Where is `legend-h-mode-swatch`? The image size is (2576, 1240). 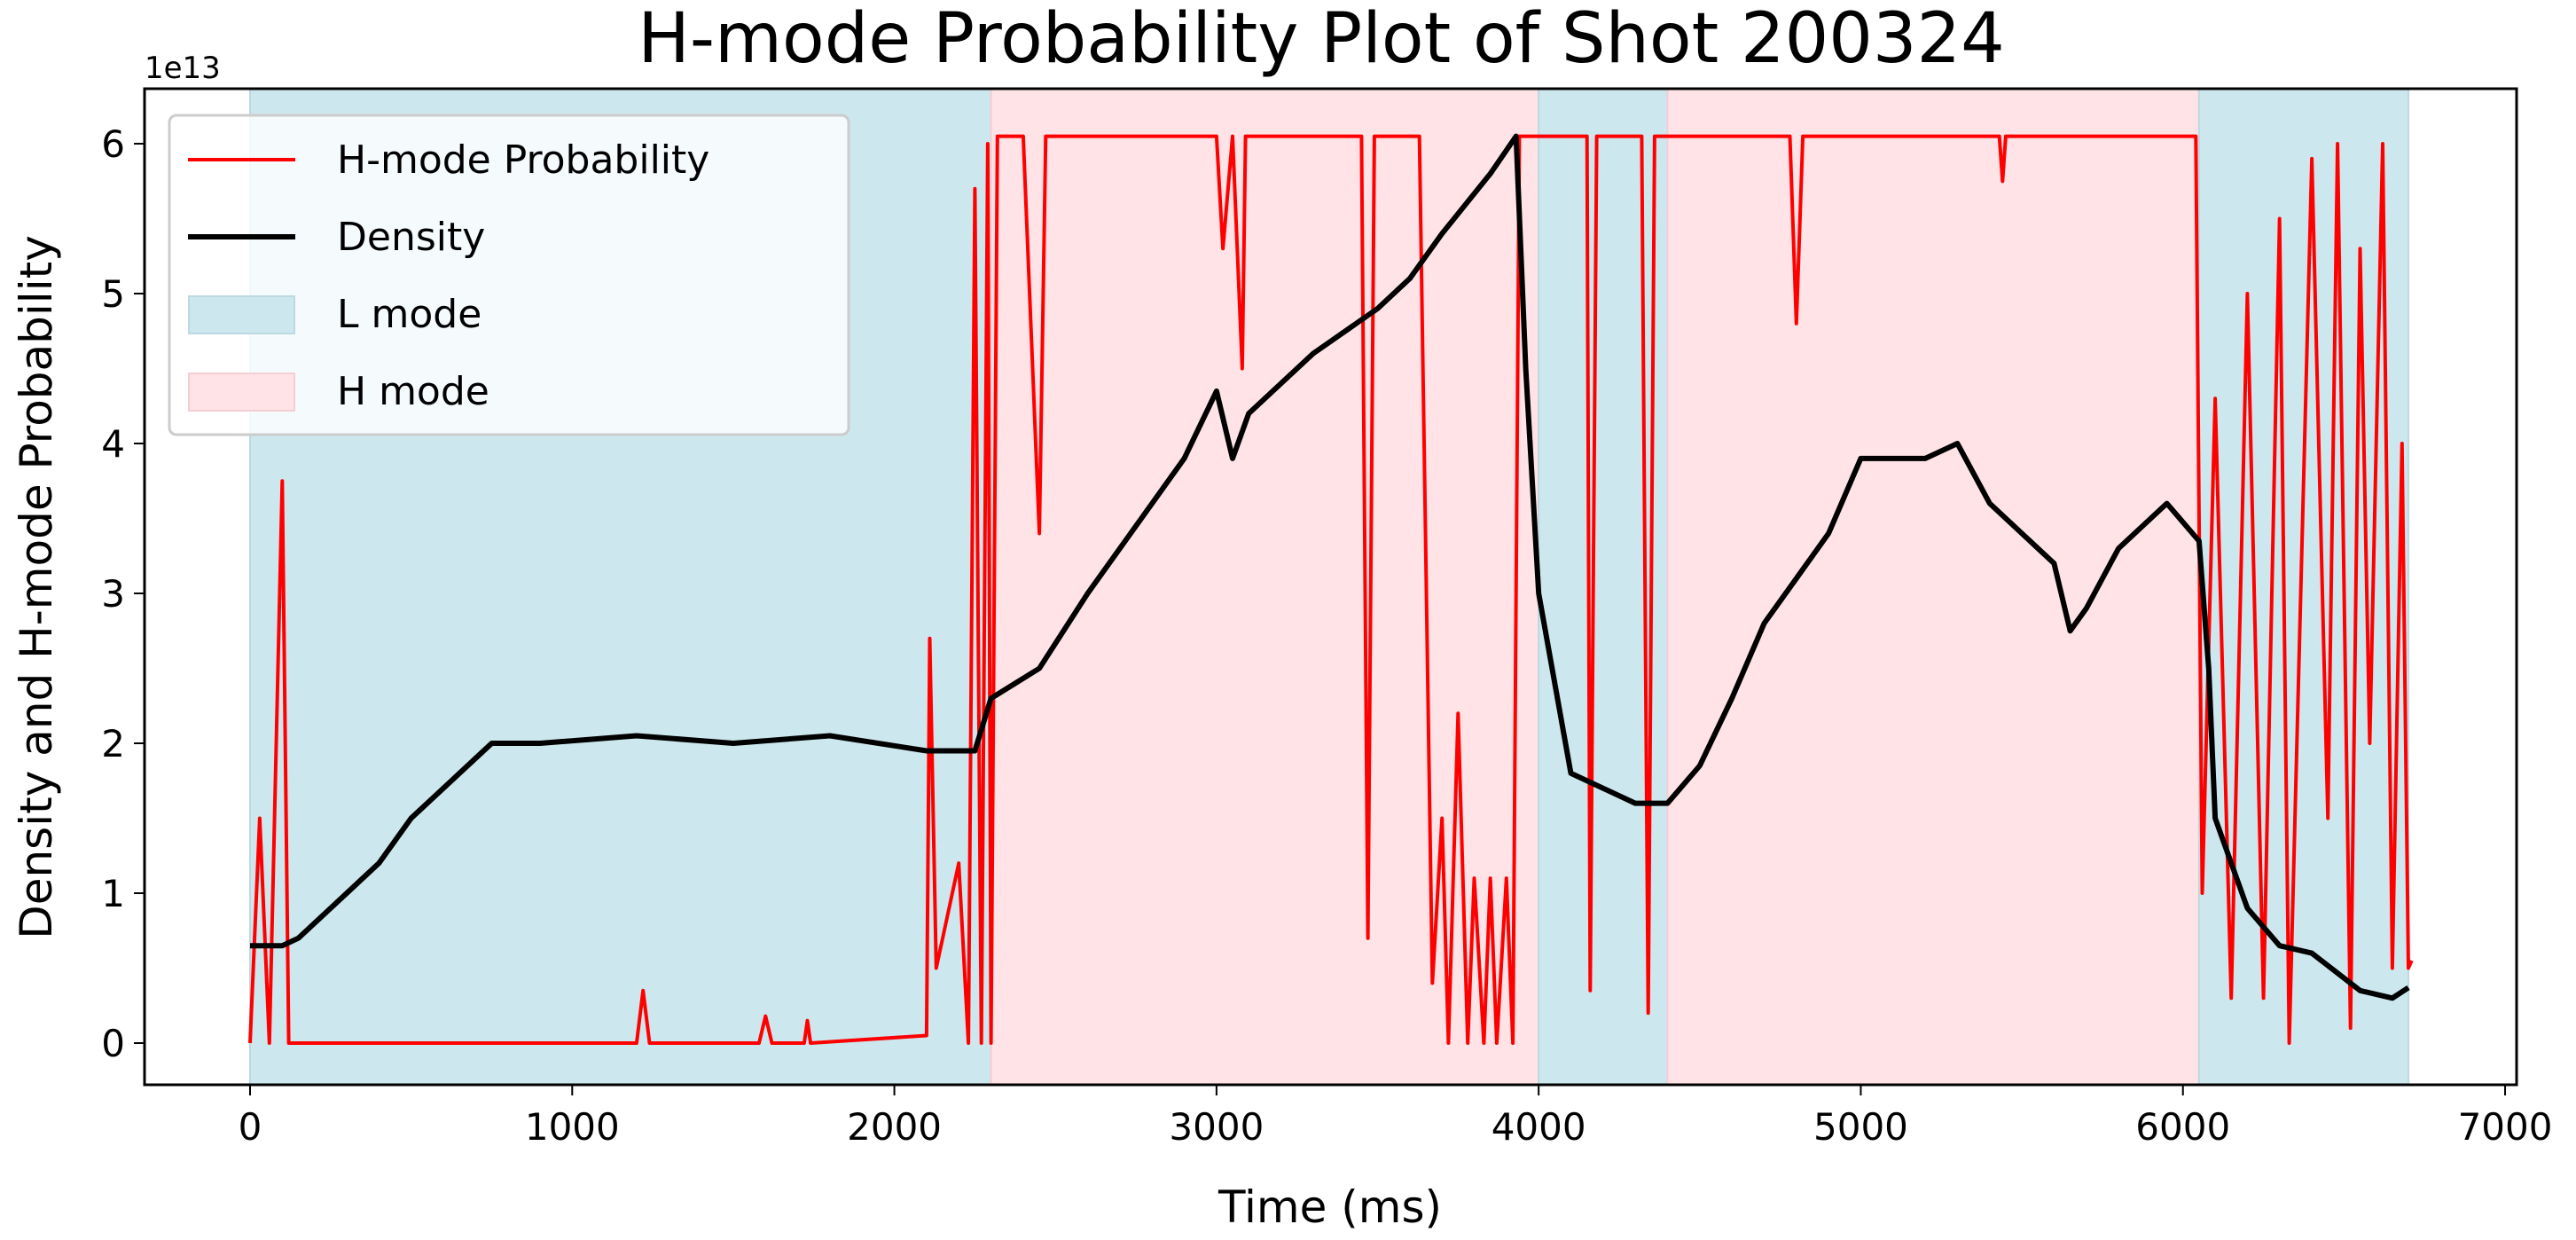 legend-h-mode-swatch is located at coordinates (241, 392).